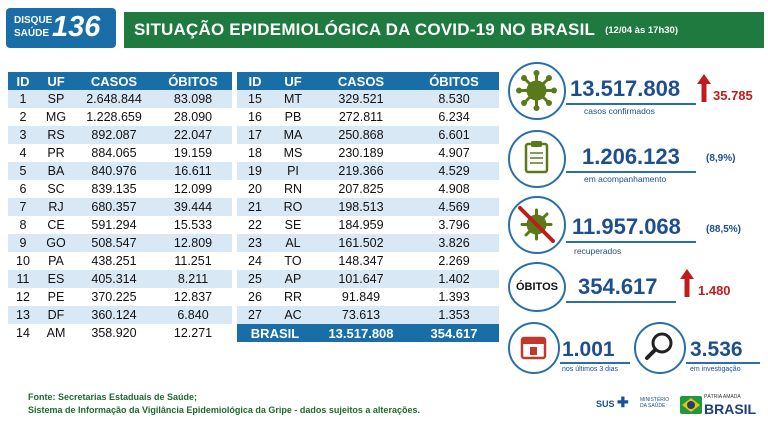 The width and height of the screenshot is (768, 427). I want to click on col-id: ID, so click(255, 81).